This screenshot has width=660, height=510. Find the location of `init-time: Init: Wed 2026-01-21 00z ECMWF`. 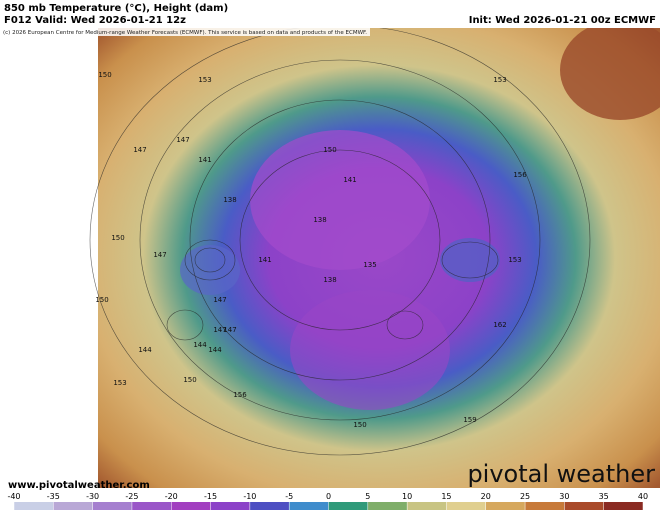

init-time: Init: Wed 2026-01-21 00z ECMWF is located at coordinates (562, 20).